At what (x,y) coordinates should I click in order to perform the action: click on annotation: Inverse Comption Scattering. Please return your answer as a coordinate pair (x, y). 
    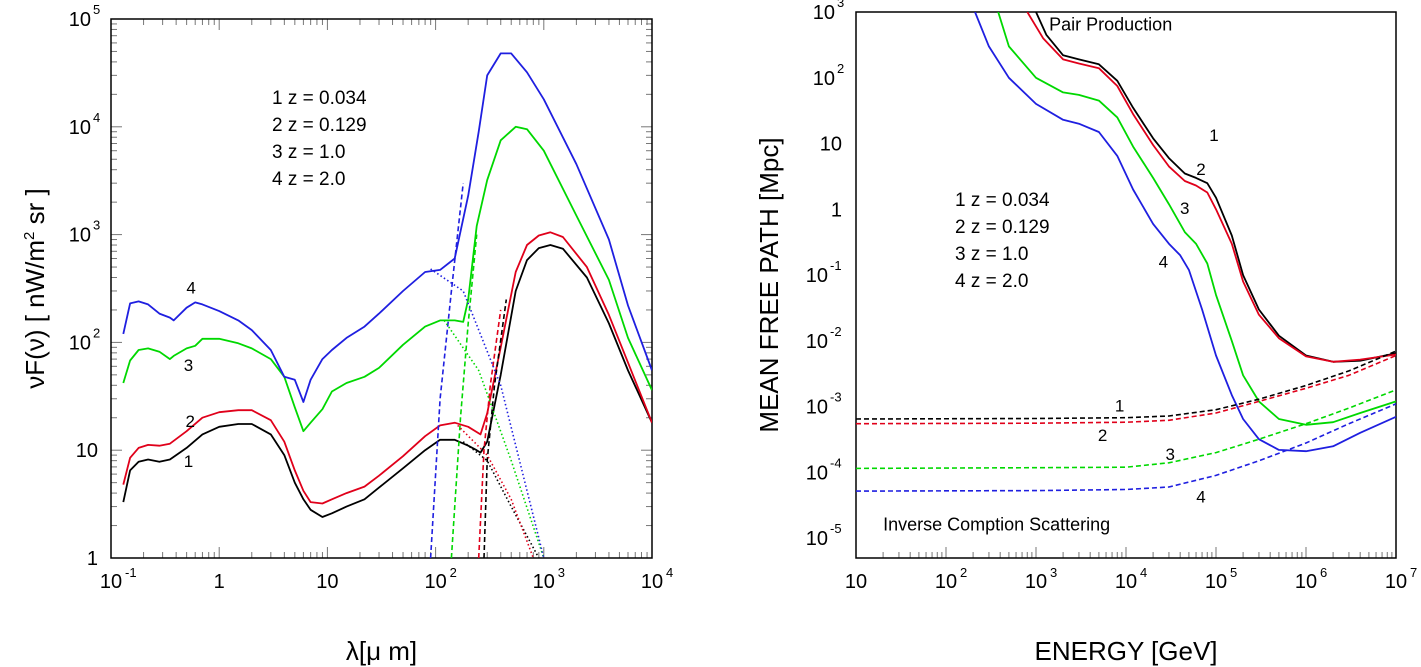
    Looking at the image, I should click on (996, 525).